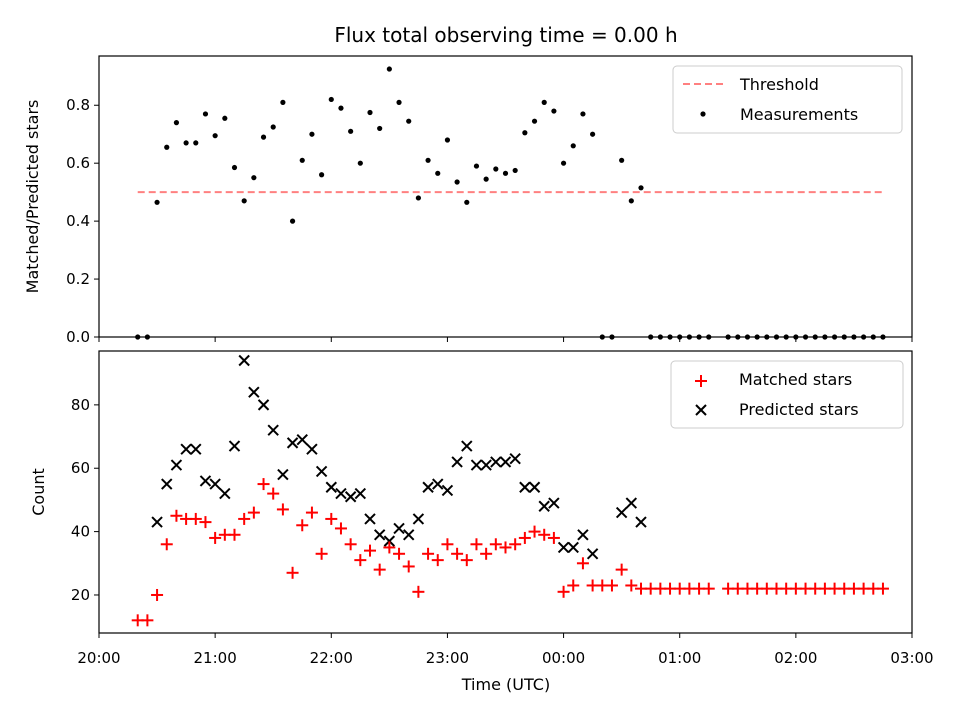 Image resolution: width=960 pixels, height=720 pixels. What do you see at coordinates (779, 84) in the screenshot?
I see `threshold-legend-label: Threshold` at bounding box center [779, 84].